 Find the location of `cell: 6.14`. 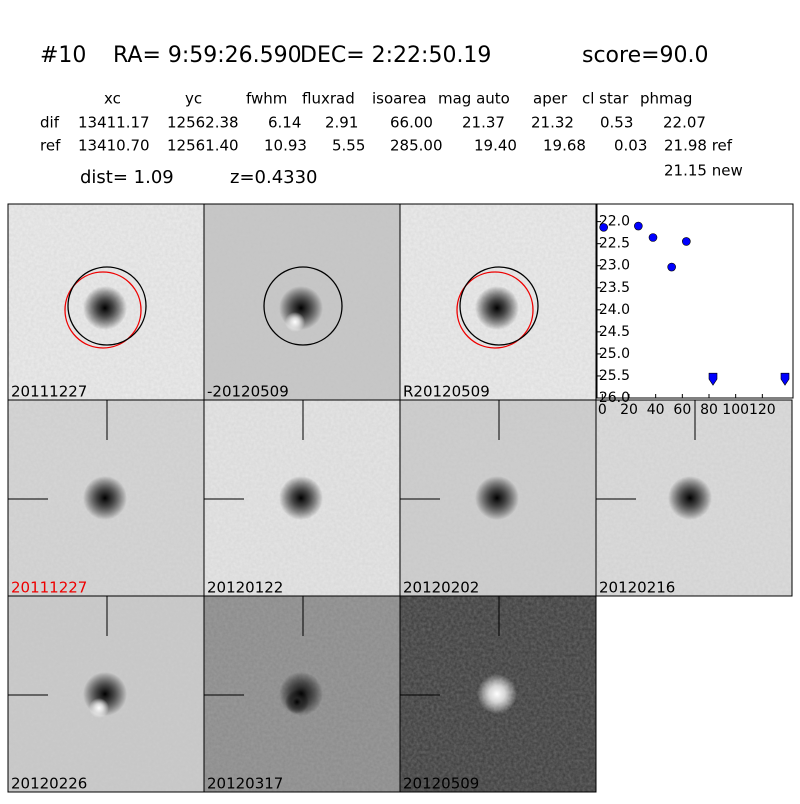

cell: 6.14 is located at coordinates (284, 123).